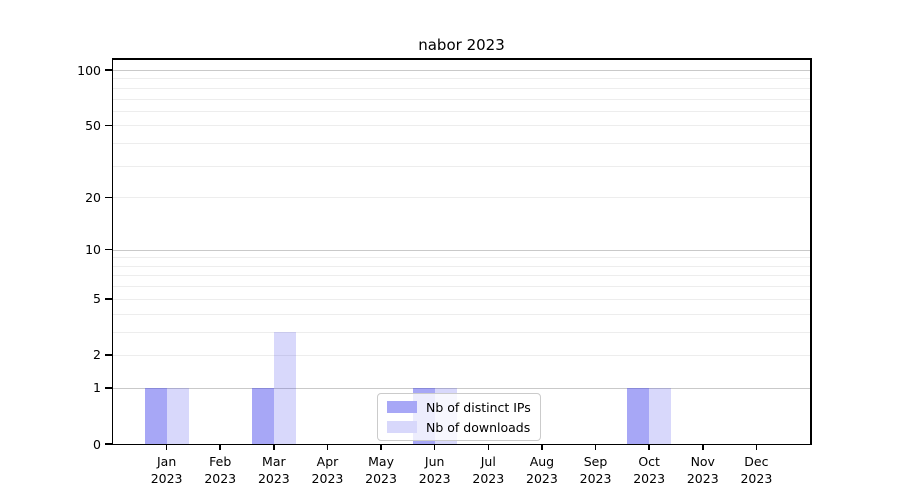 This screenshot has width=900, height=500. I want to click on bar-nb-of-downloads-mar, so click(284, 387).